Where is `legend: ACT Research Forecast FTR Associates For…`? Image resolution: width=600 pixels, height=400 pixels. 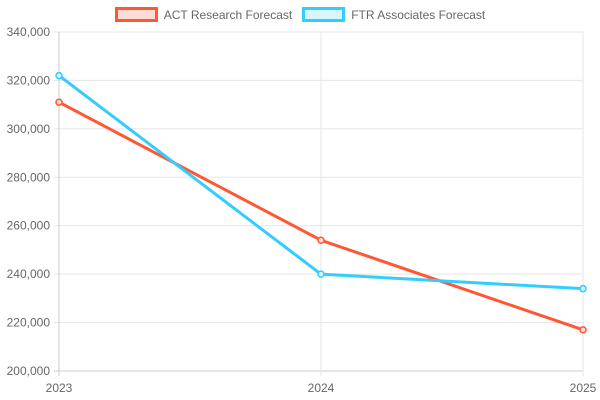
legend: ACT Research Forecast FTR Associates For… is located at coordinates (300, 14).